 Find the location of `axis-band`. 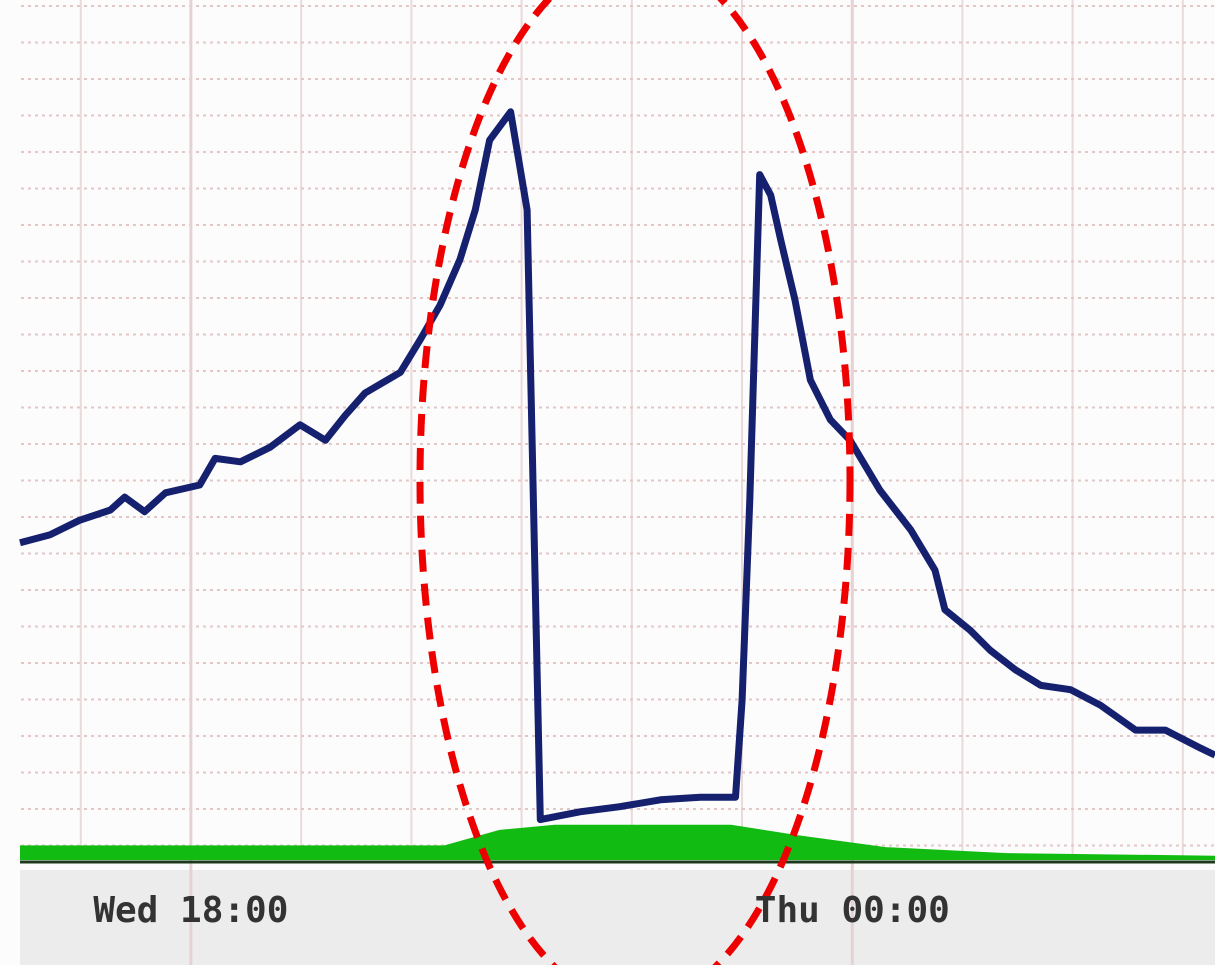

axis-band is located at coordinates (617, 917).